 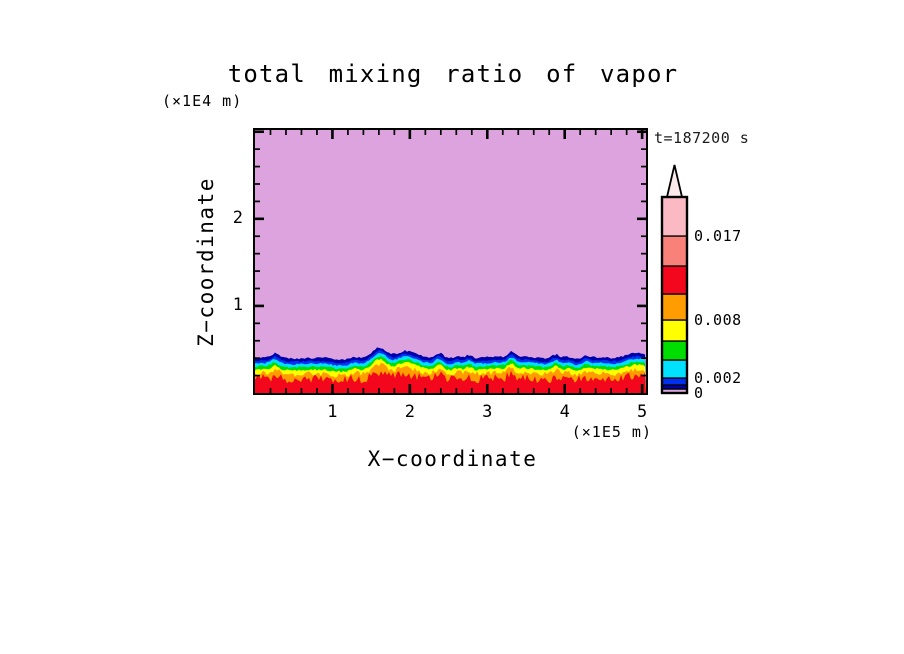 What do you see at coordinates (202, 101) in the screenshot?
I see `z-axis-unit-label: (×1E4 m)` at bounding box center [202, 101].